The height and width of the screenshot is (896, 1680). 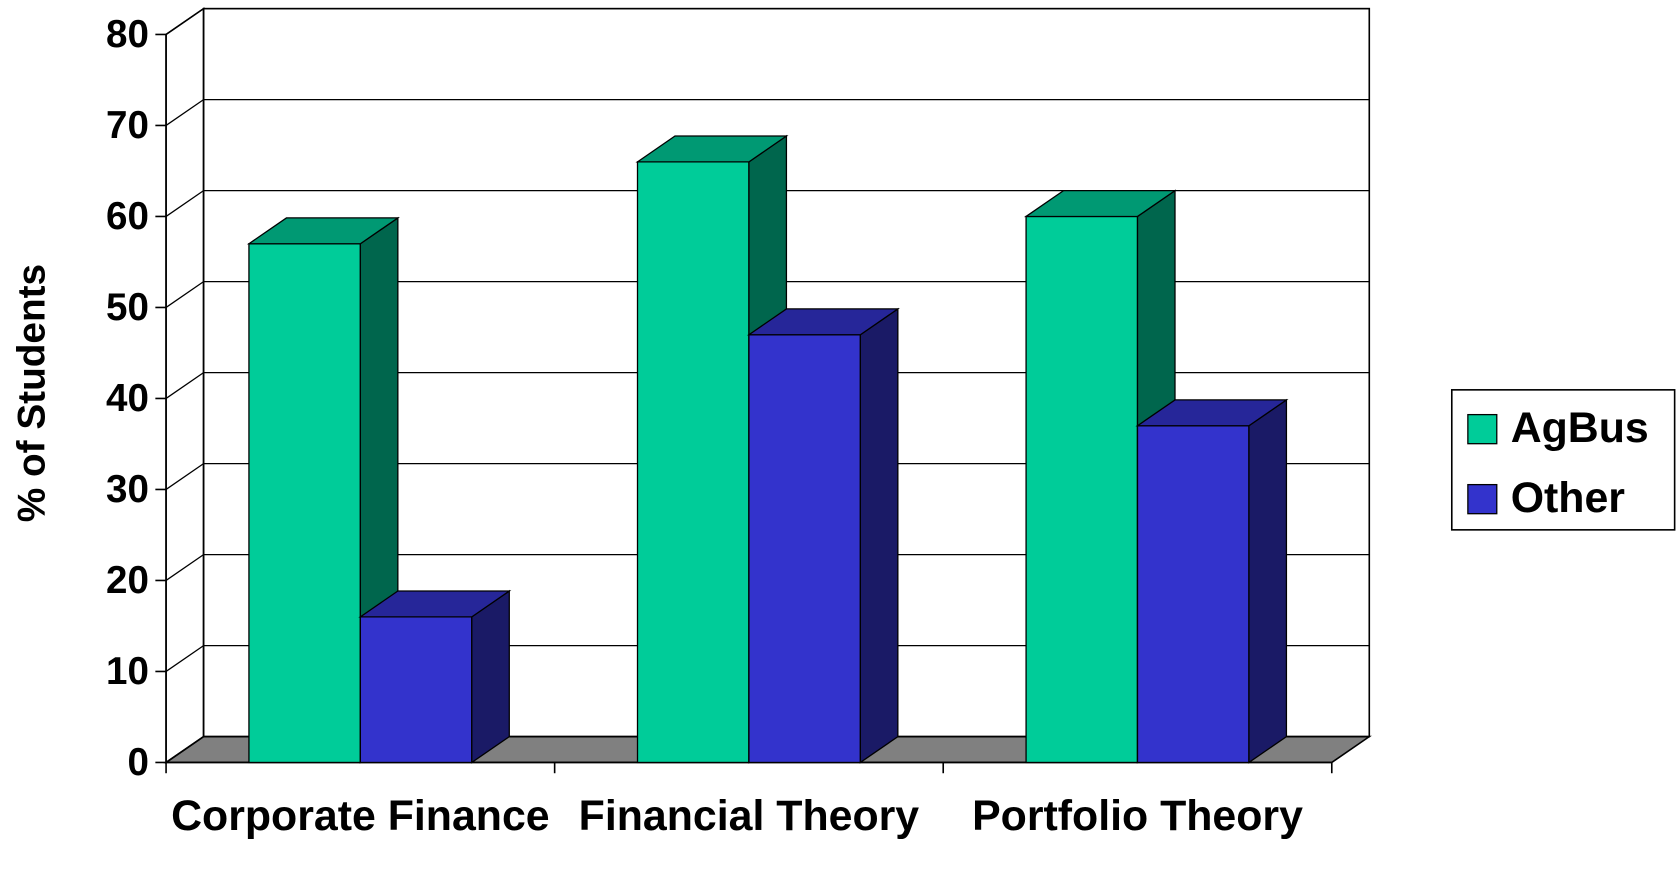 I want to click on x-tick-label: Financial Theory, so click(x=749, y=816).